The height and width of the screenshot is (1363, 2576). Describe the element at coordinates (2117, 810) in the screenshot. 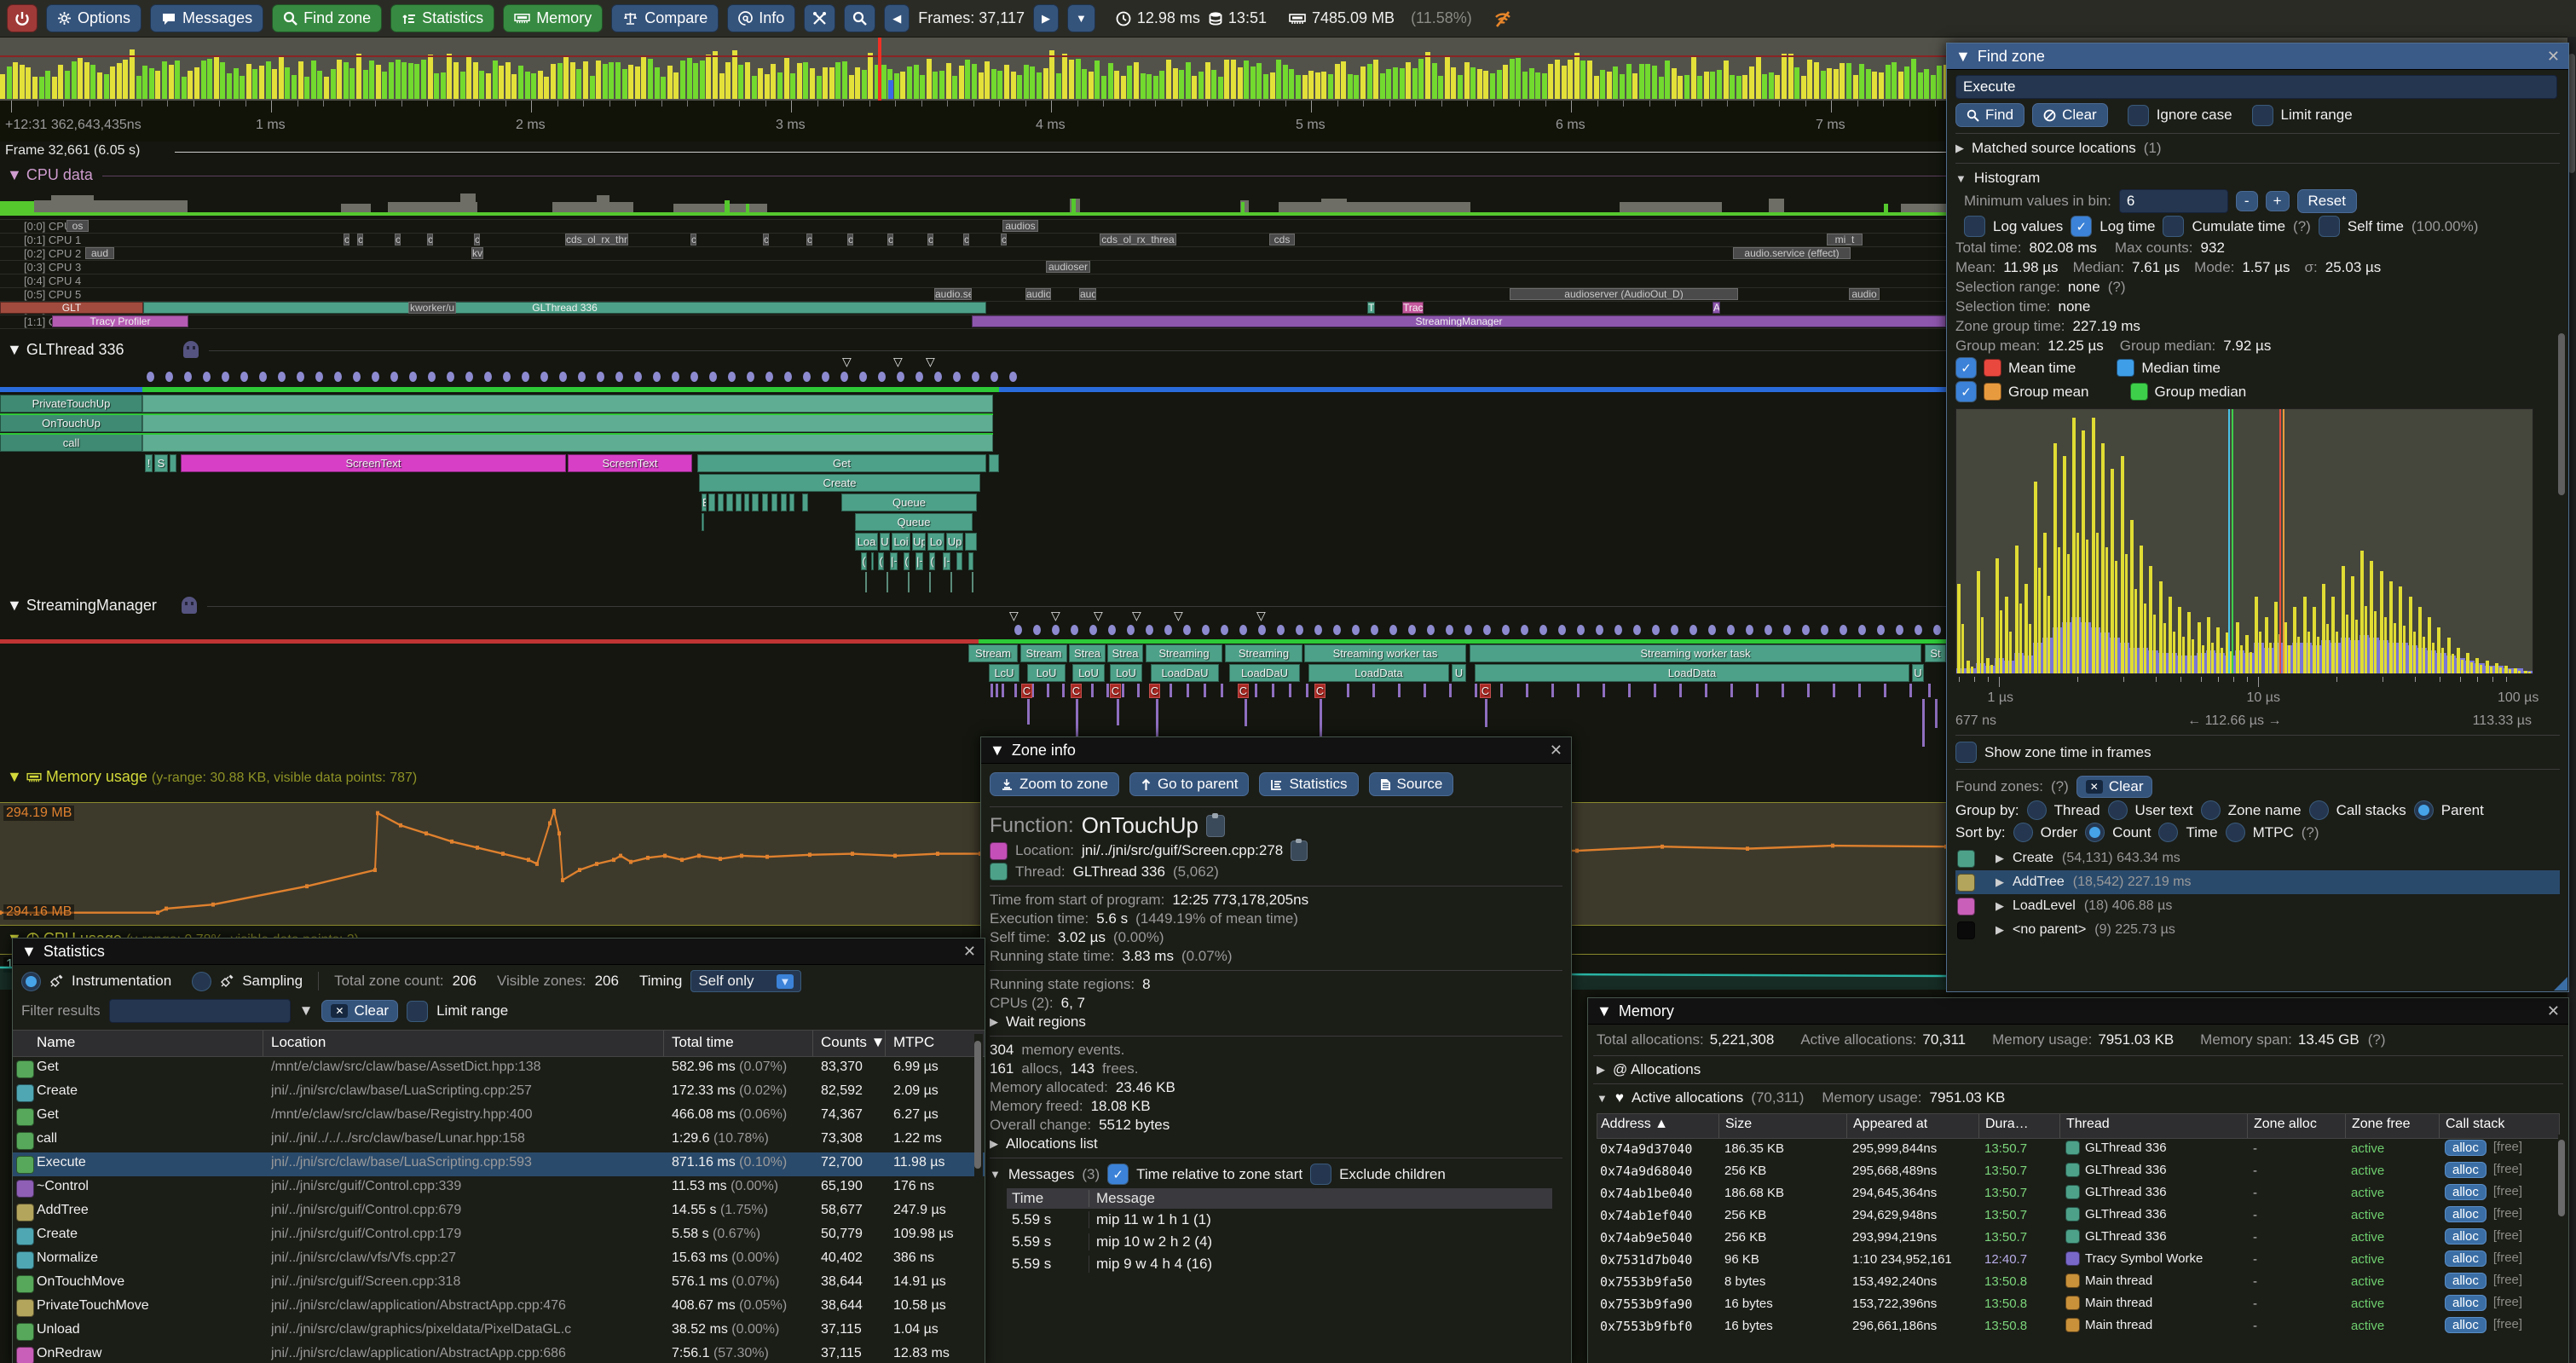

I see `user-text-radio` at that location.